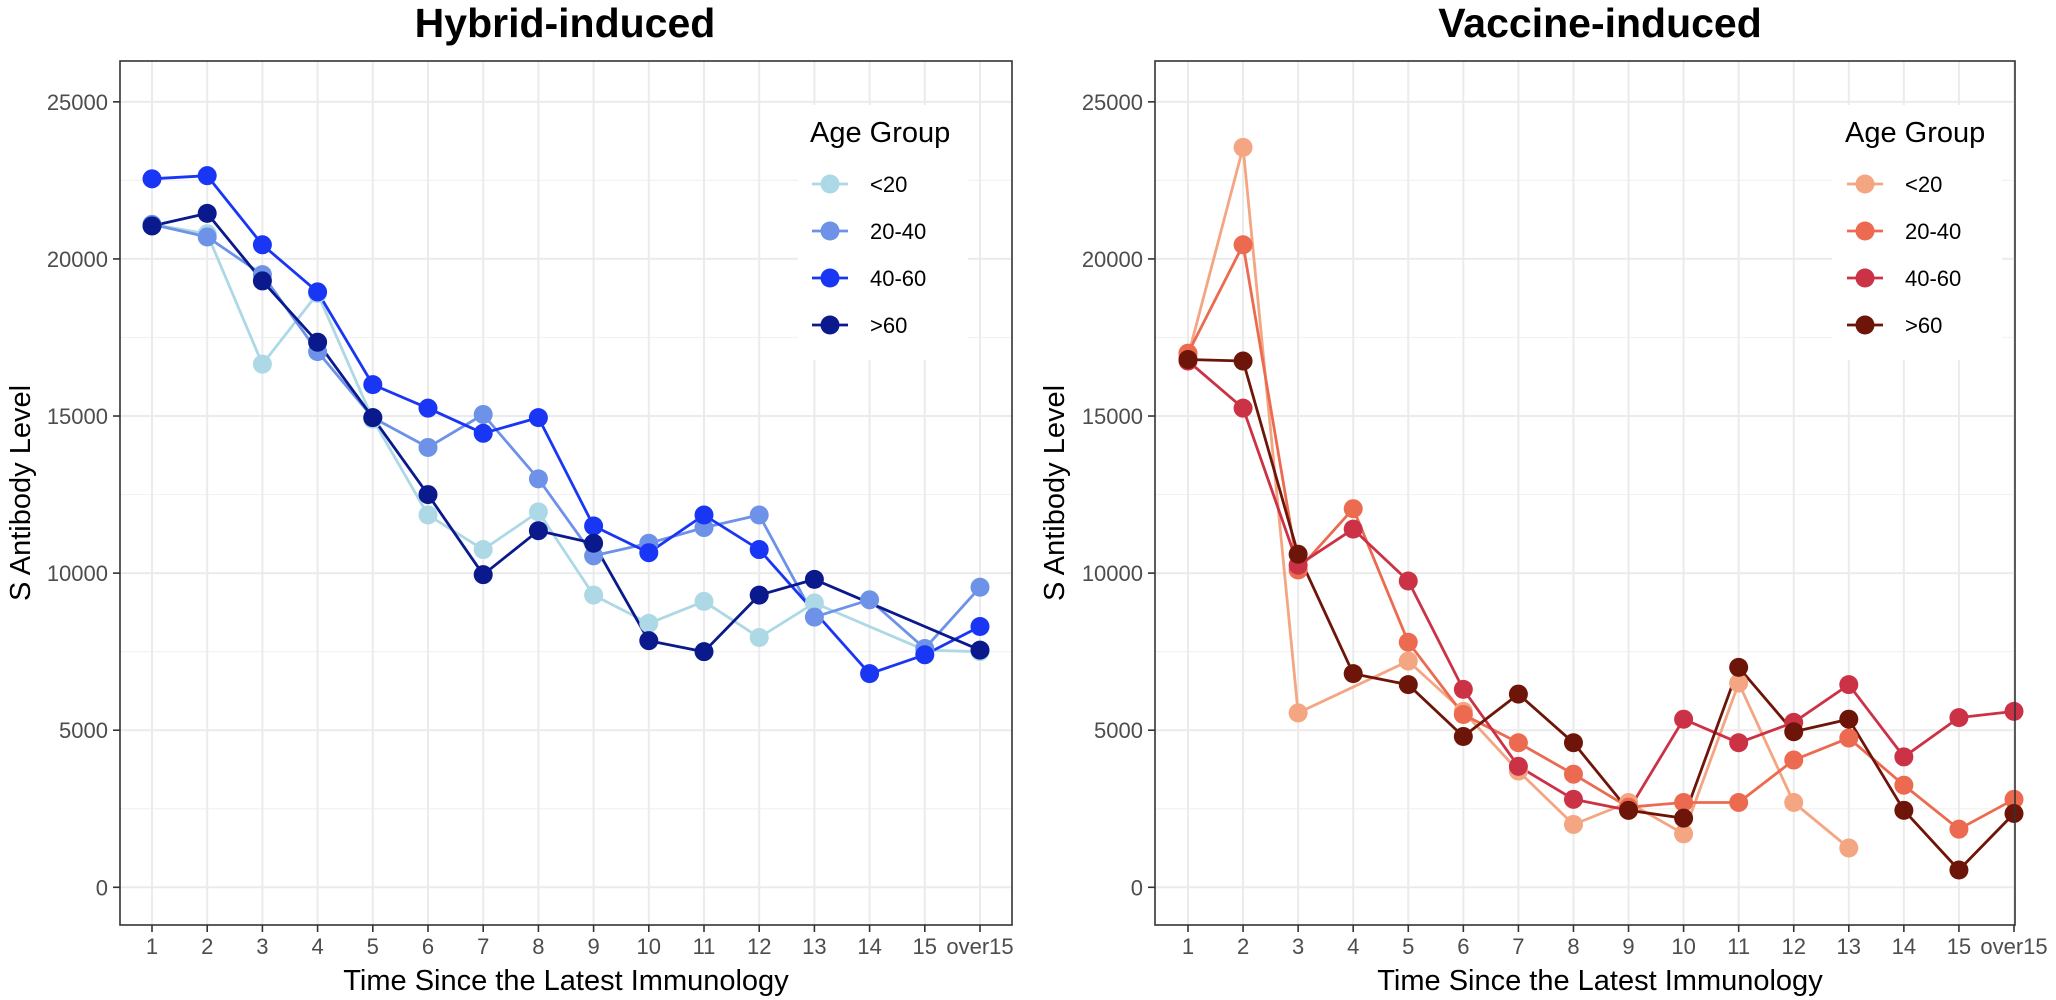 This screenshot has width=2056, height=1000. What do you see at coordinates (580, 942) in the screenshot?
I see `hybrid-x-ticks: 1 2 3 4 5 6 7 8 9 10 11 12 13 14 15 over15` at bounding box center [580, 942].